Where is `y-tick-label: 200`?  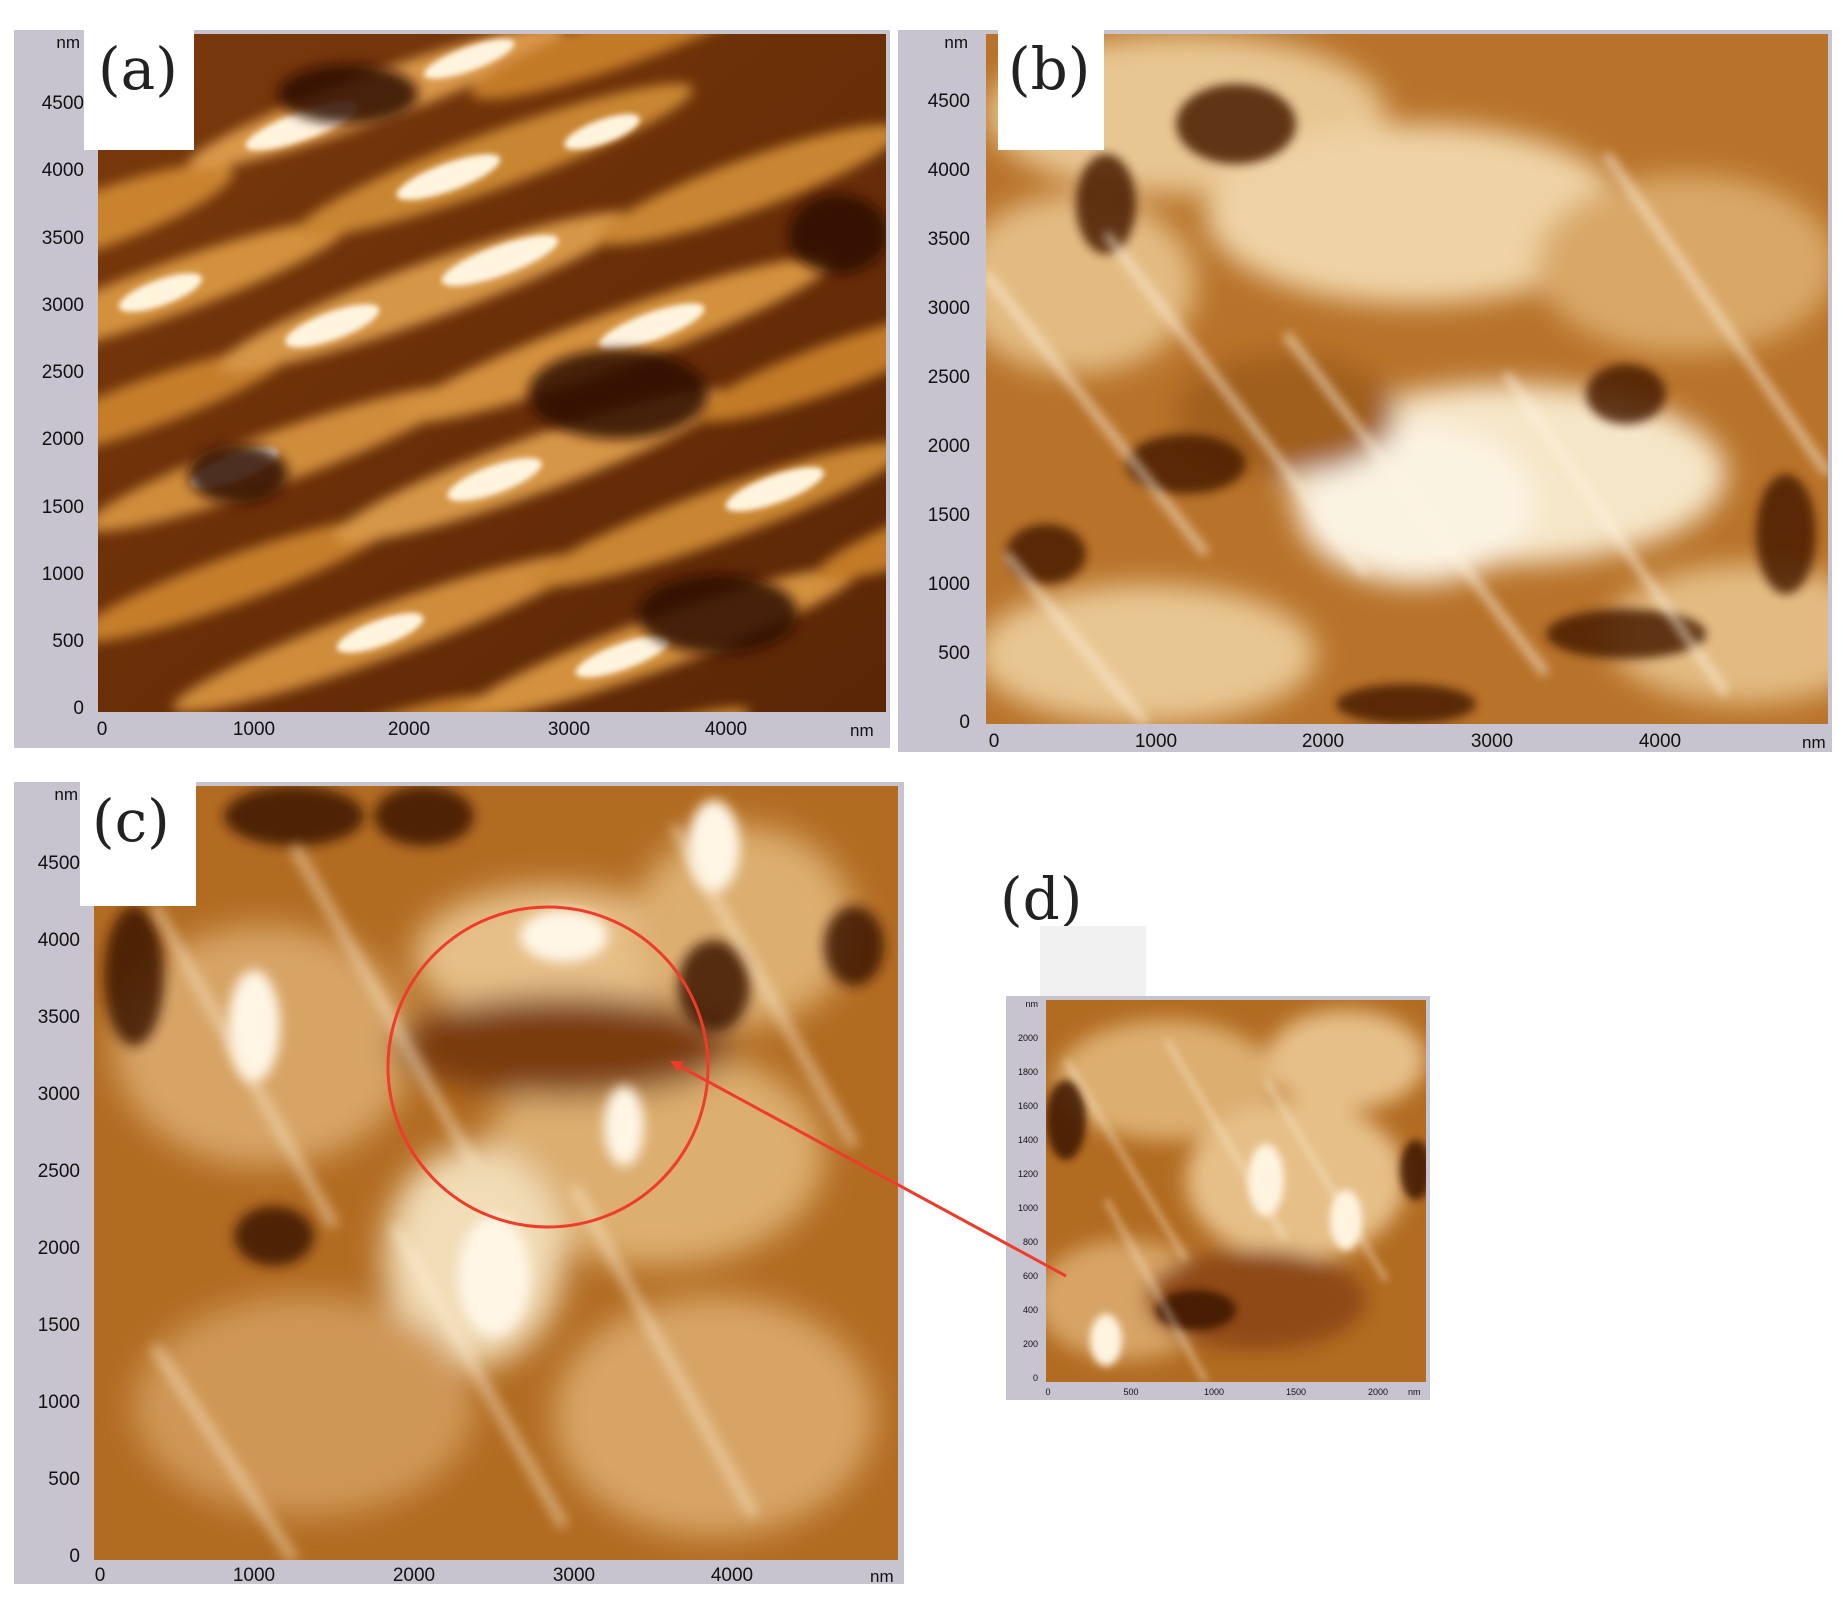 y-tick-label: 200 is located at coordinates (1030, 1344).